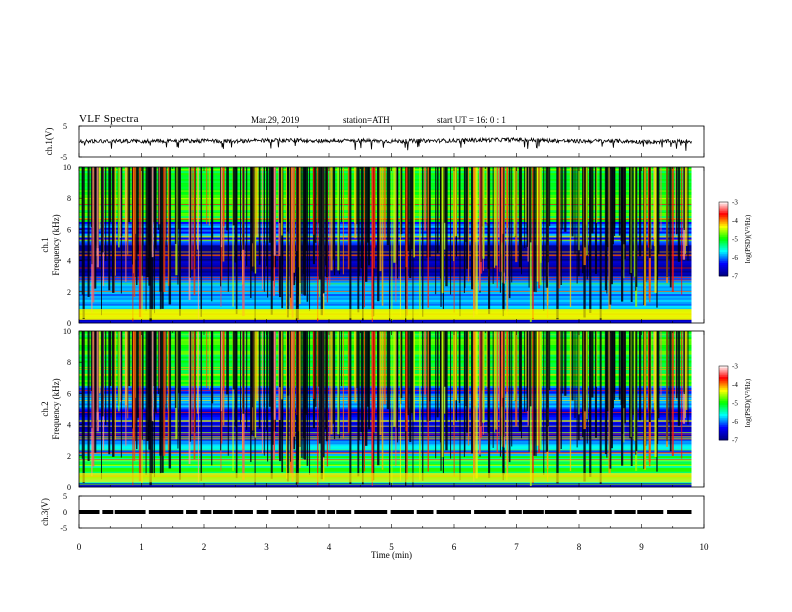  Describe the element at coordinates (735, 367) in the screenshot. I see `colorbar-tick-label: -3` at that location.